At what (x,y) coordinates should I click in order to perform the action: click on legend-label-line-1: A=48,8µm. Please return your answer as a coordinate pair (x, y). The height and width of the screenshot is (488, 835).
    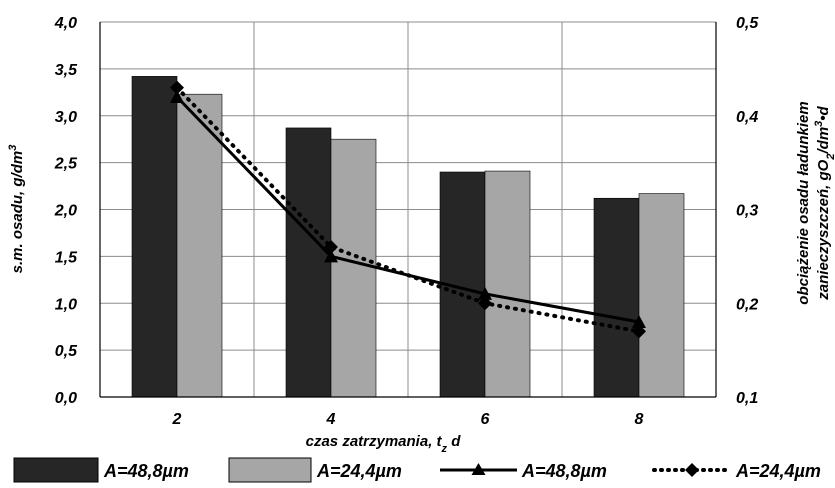
    Looking at the image, I should click on (564, 471).